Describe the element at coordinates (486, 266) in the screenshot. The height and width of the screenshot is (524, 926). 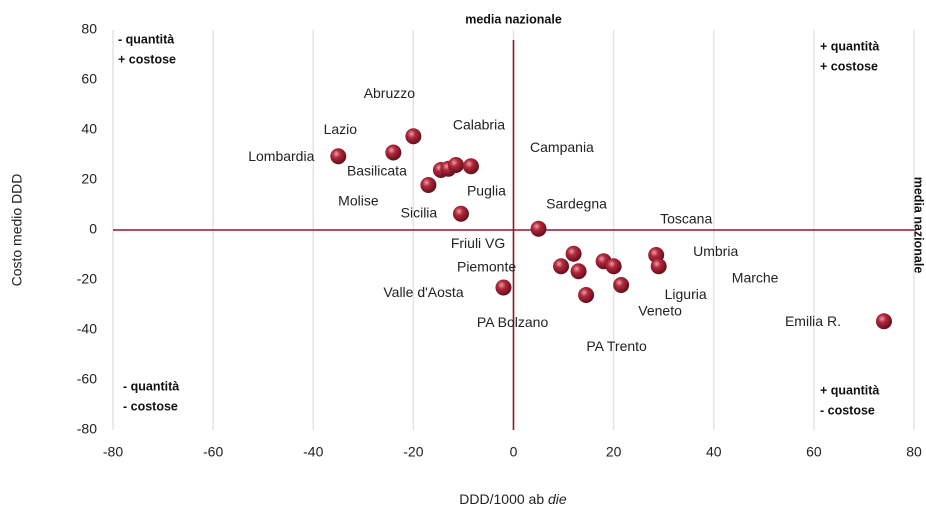
I see `point-label: Piemonte` at that location.